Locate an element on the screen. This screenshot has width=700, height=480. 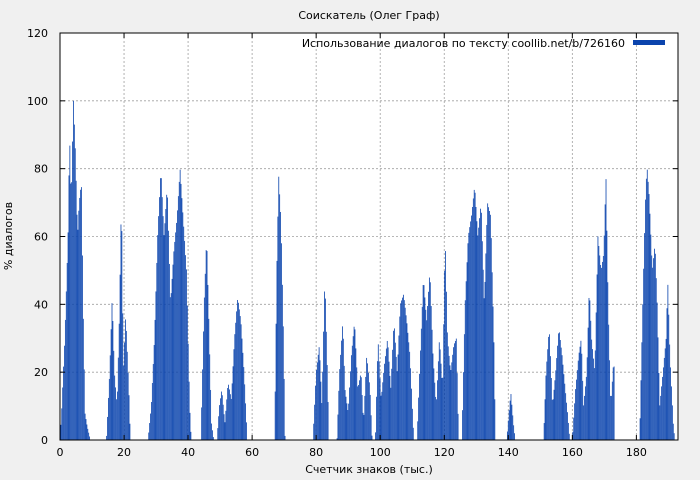
x-tick-label: 20 is located at coordinates (124, 452).